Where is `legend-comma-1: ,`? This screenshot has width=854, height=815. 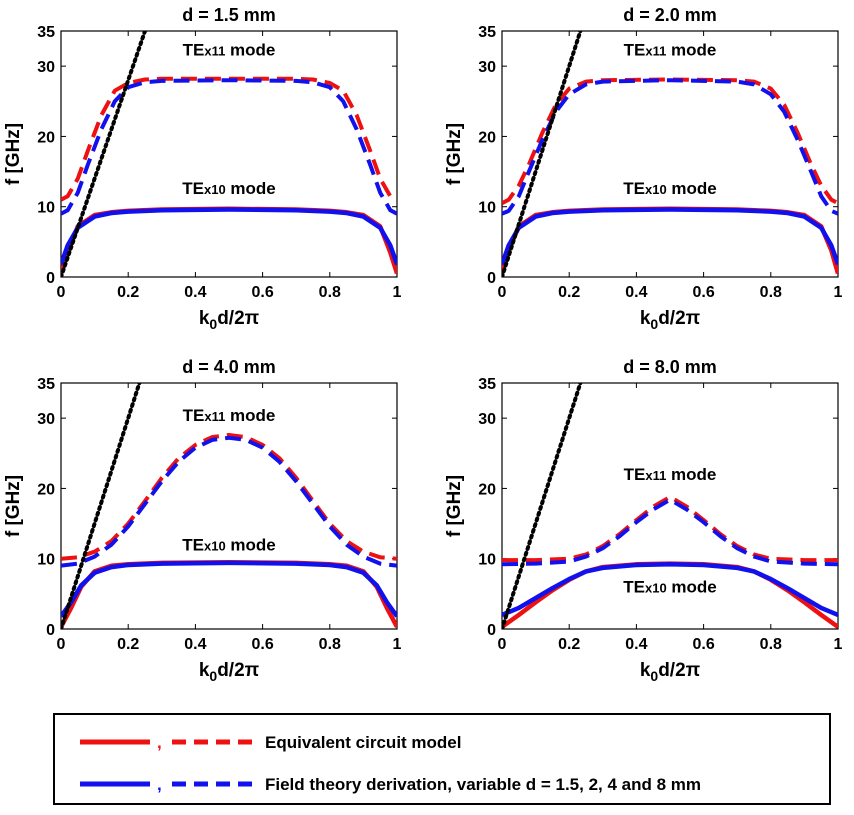 legend-comma-1: , is located at coordinates (159, 742).